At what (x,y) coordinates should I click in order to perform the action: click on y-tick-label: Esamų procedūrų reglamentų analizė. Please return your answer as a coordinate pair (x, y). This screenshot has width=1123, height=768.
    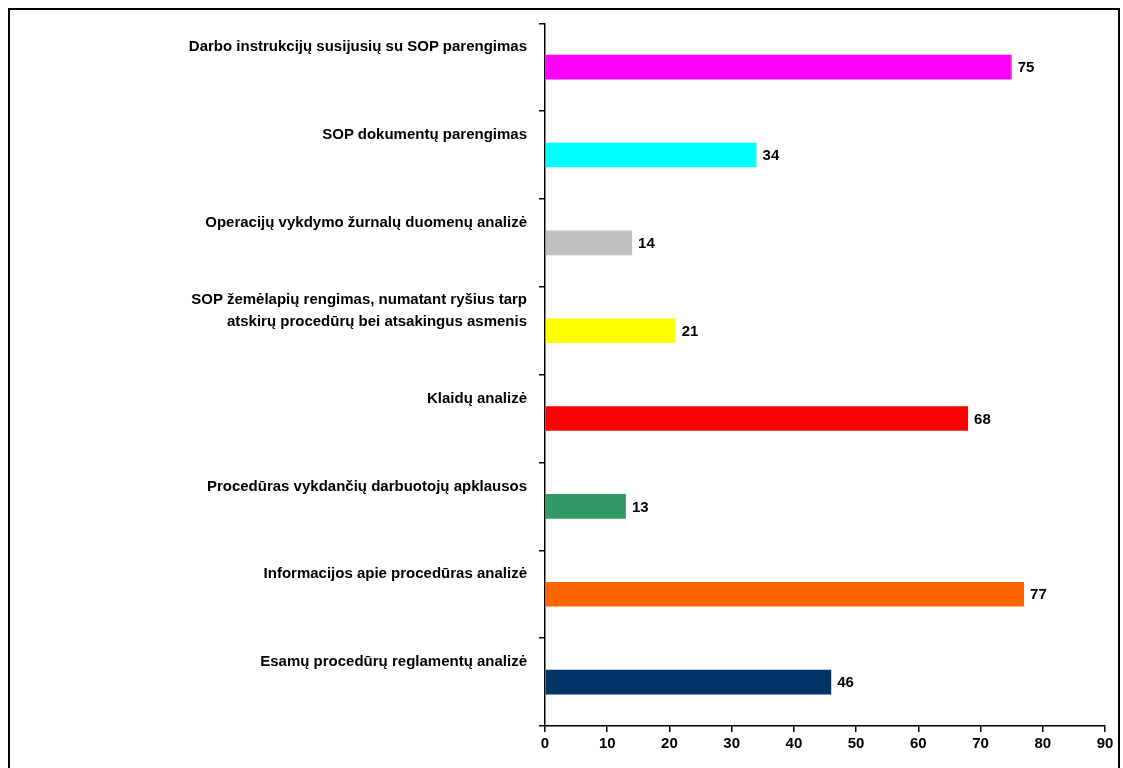
    Looking at the image, I should click on (393, 661).